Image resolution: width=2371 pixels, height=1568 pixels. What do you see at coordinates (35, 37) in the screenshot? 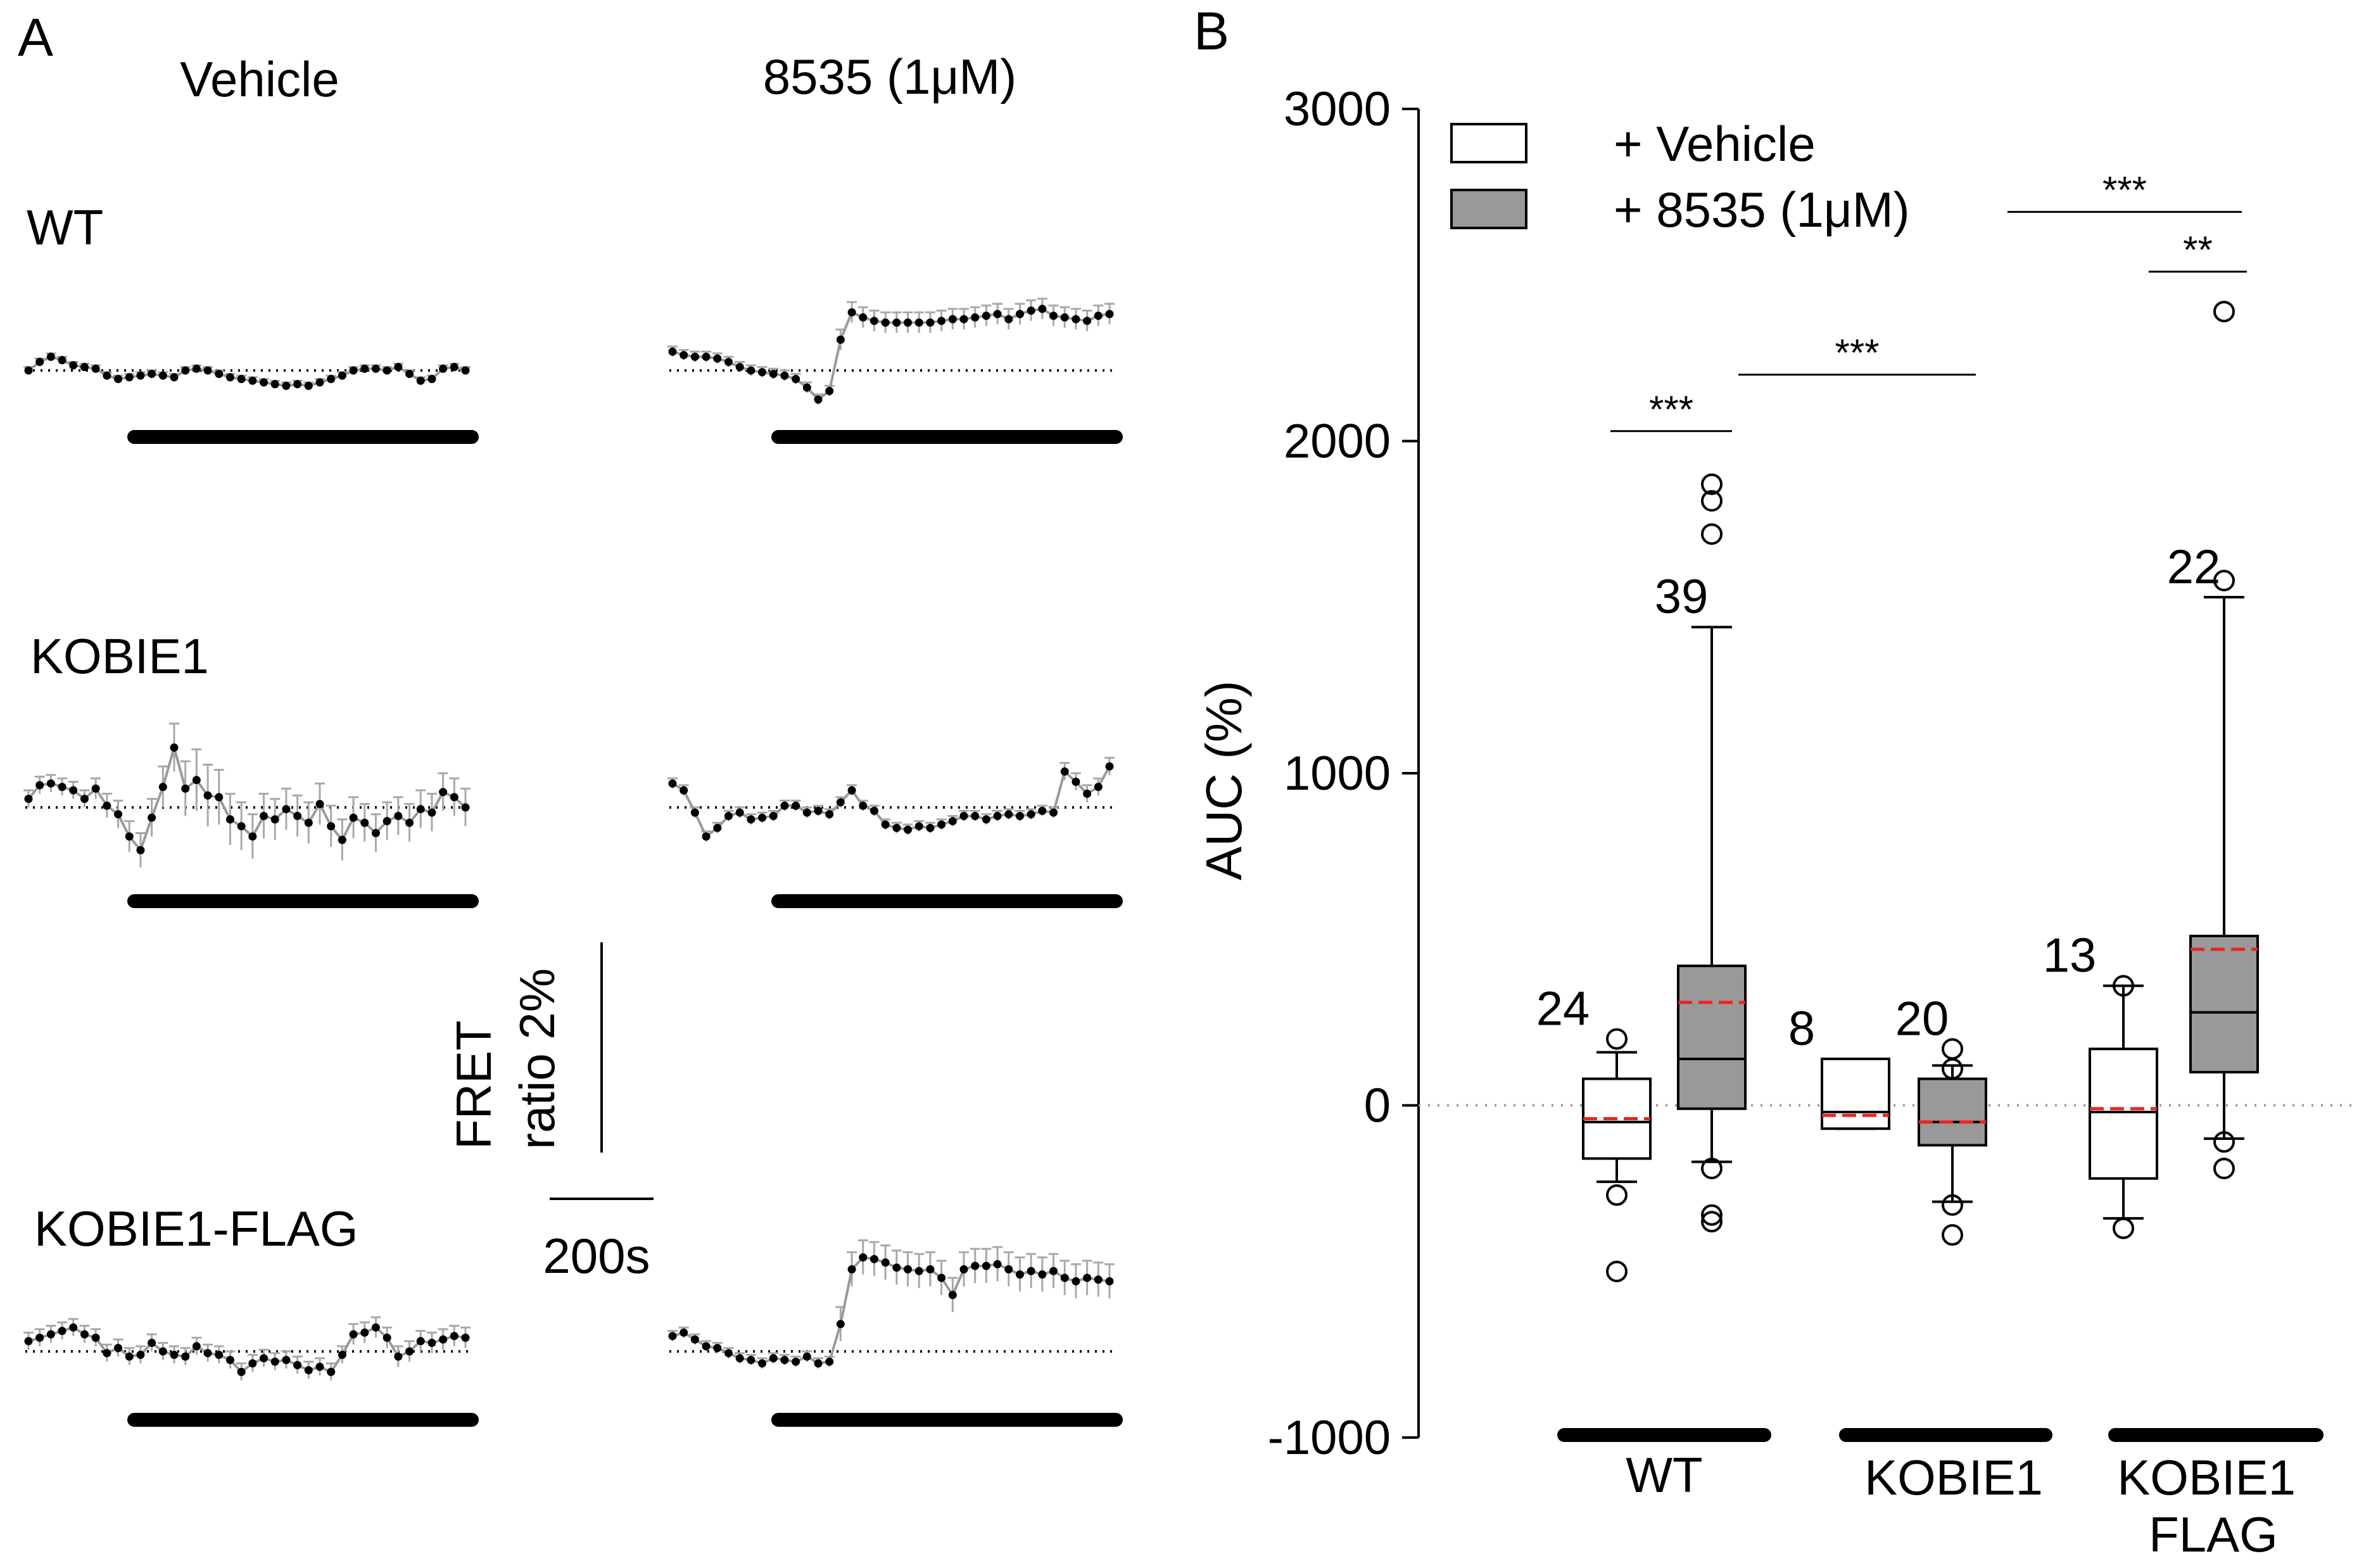
I see `panel-a-letter: A` at bounding box center [35, 37].